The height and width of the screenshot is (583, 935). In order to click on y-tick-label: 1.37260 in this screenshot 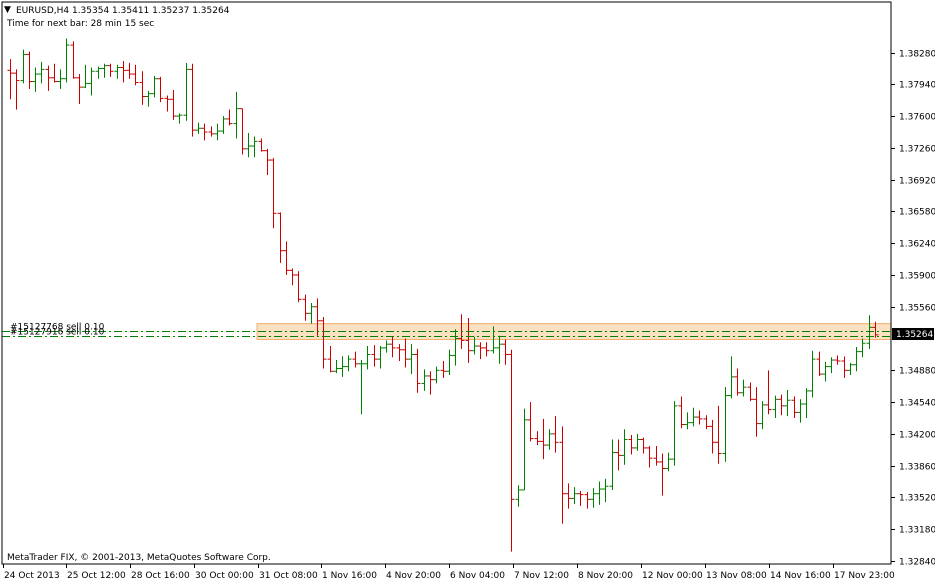, I will do `click(917, 150)`.